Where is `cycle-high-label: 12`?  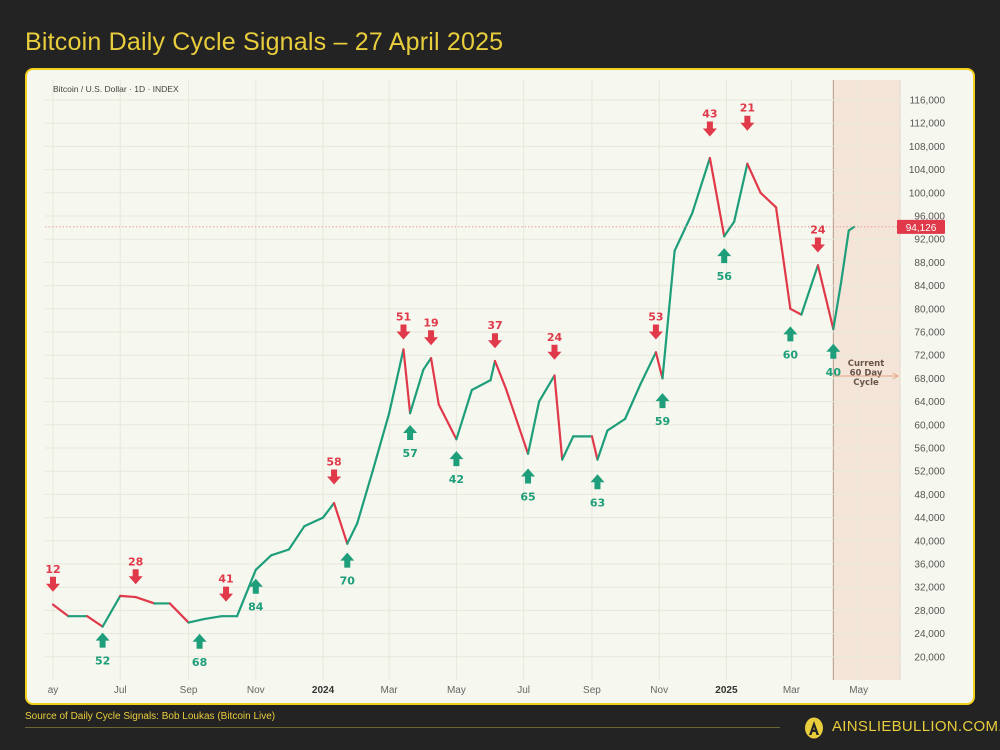
cycle-high-label: 12 is located at coordinates (52, 569).